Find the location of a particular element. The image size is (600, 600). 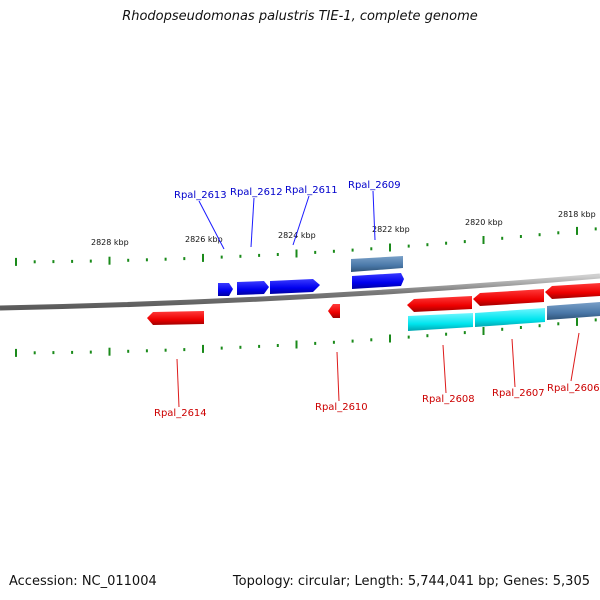

gene-label-rpal-2609: Rpal_2609 is located at coordinates (374, 185).